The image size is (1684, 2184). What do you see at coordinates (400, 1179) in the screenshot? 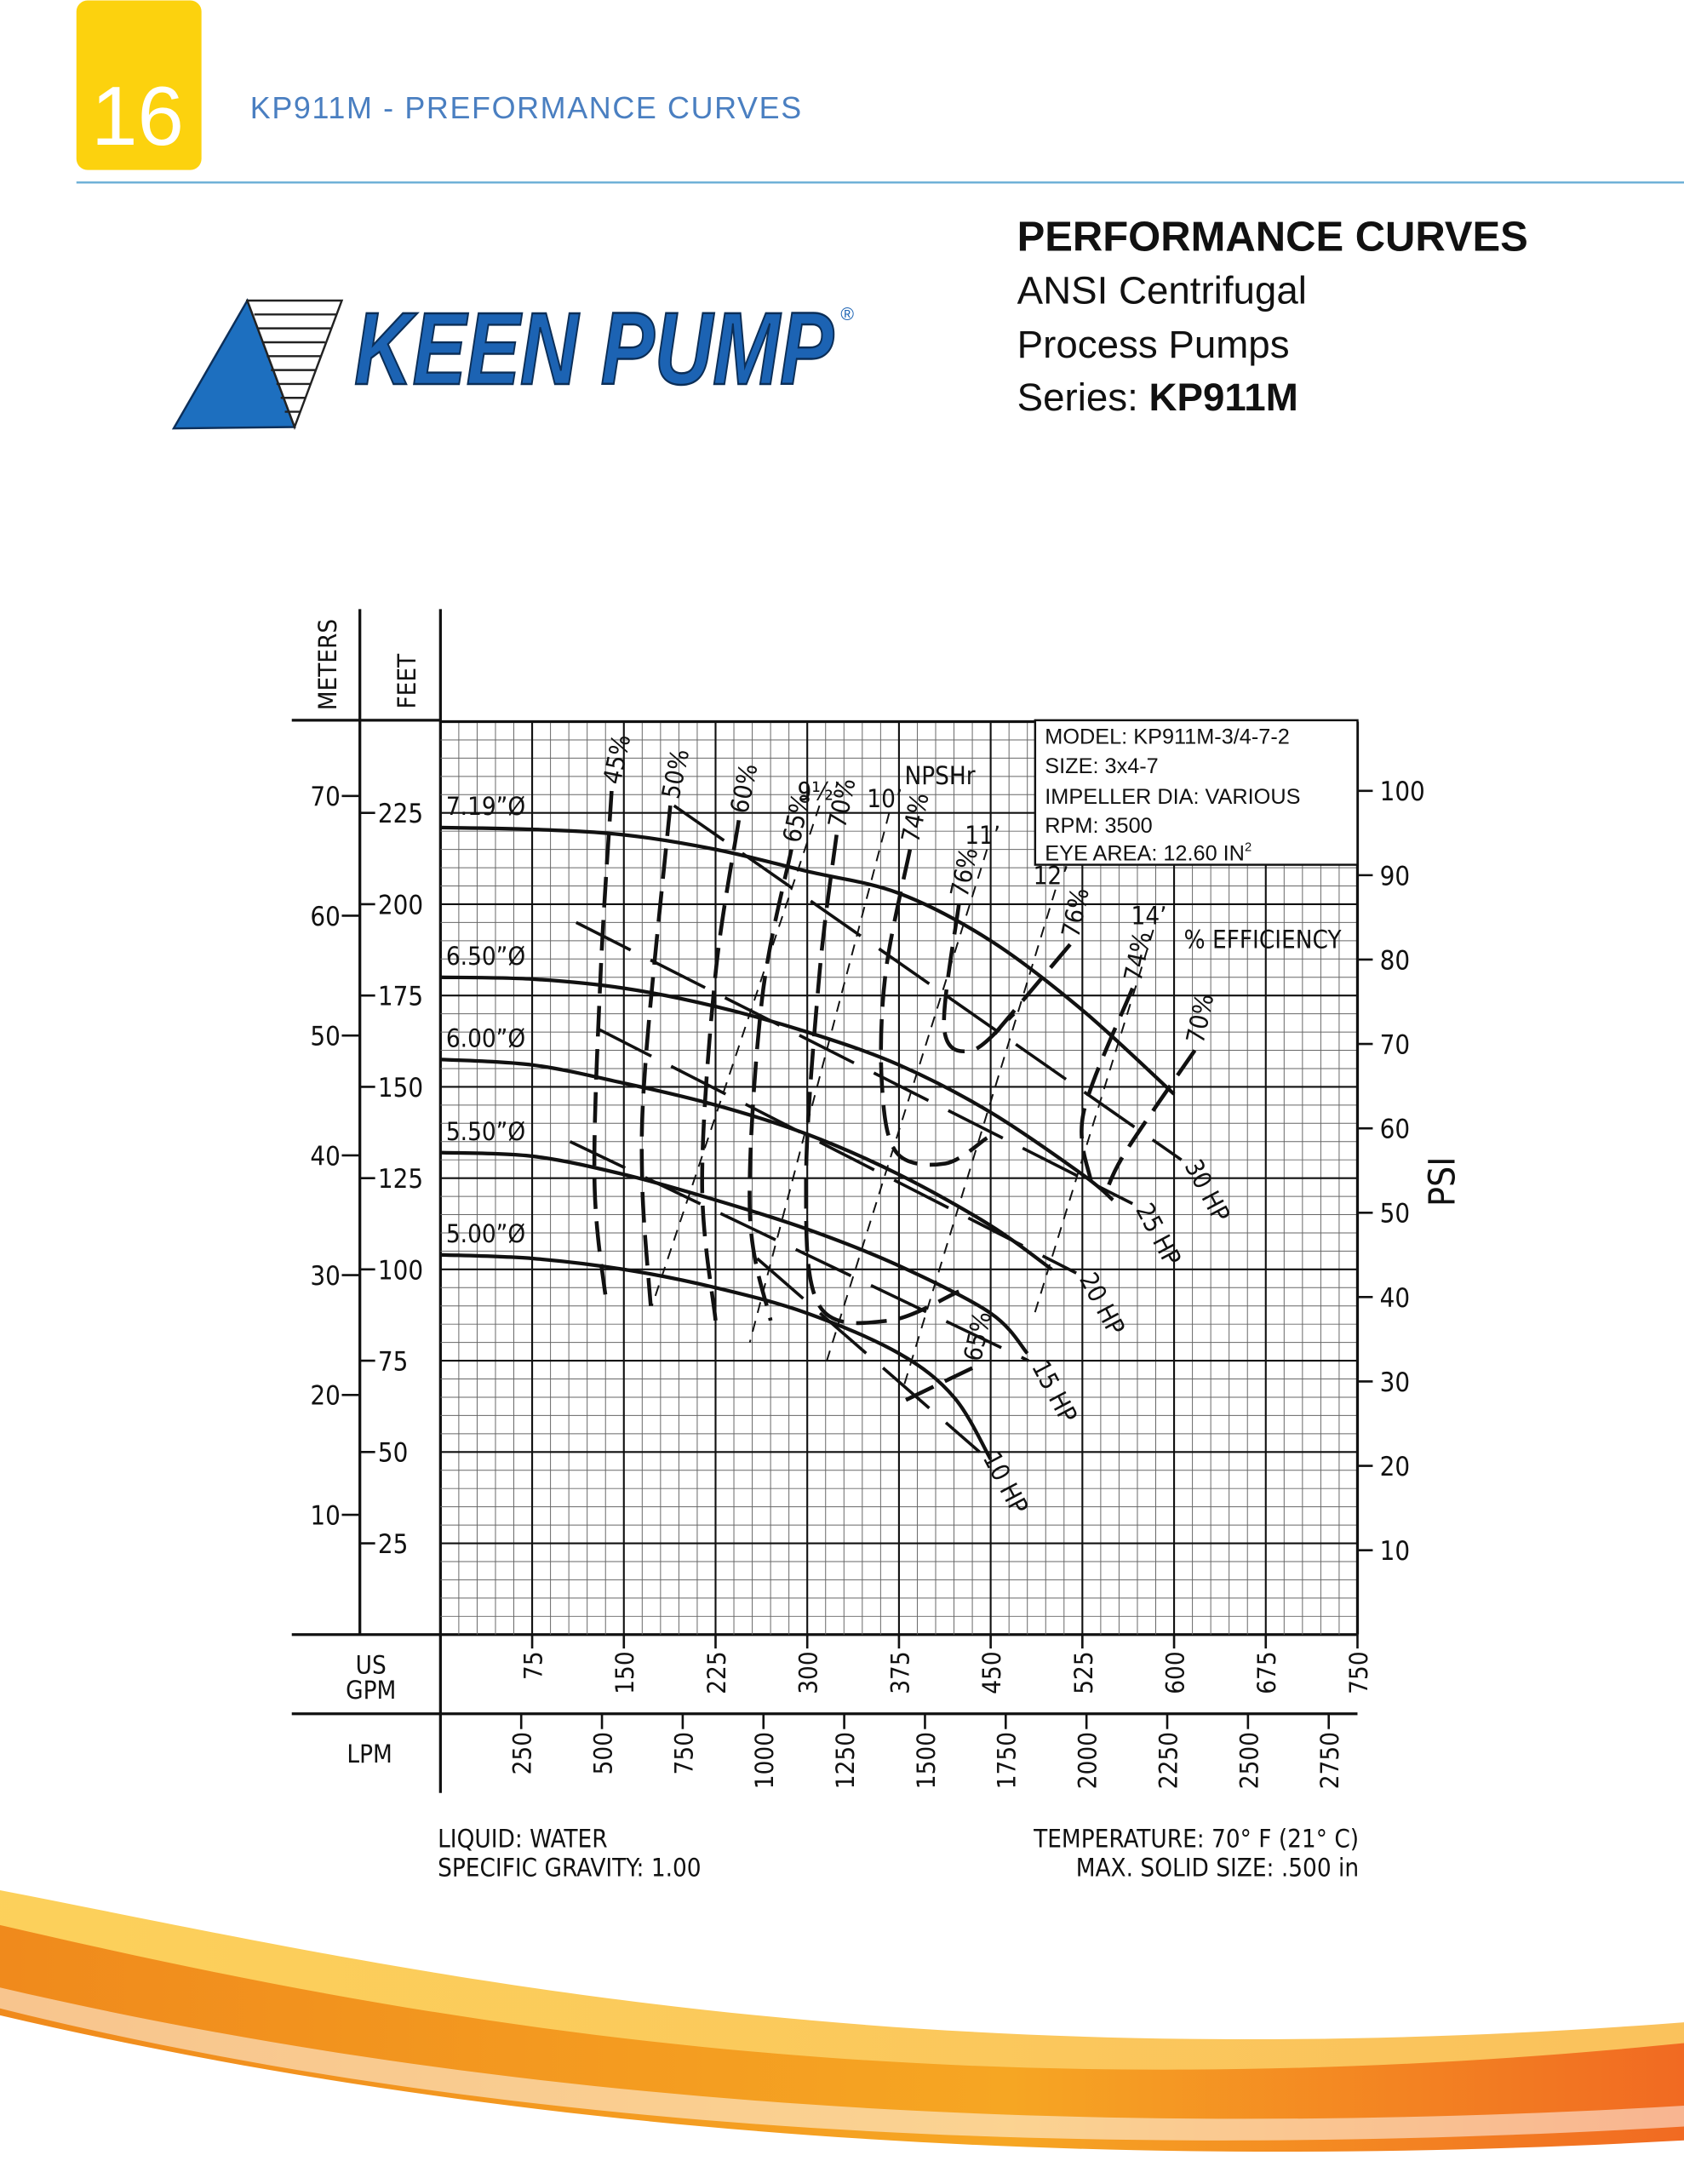
I see `y-tick-label: 125` at bounding box center [400, 1179].